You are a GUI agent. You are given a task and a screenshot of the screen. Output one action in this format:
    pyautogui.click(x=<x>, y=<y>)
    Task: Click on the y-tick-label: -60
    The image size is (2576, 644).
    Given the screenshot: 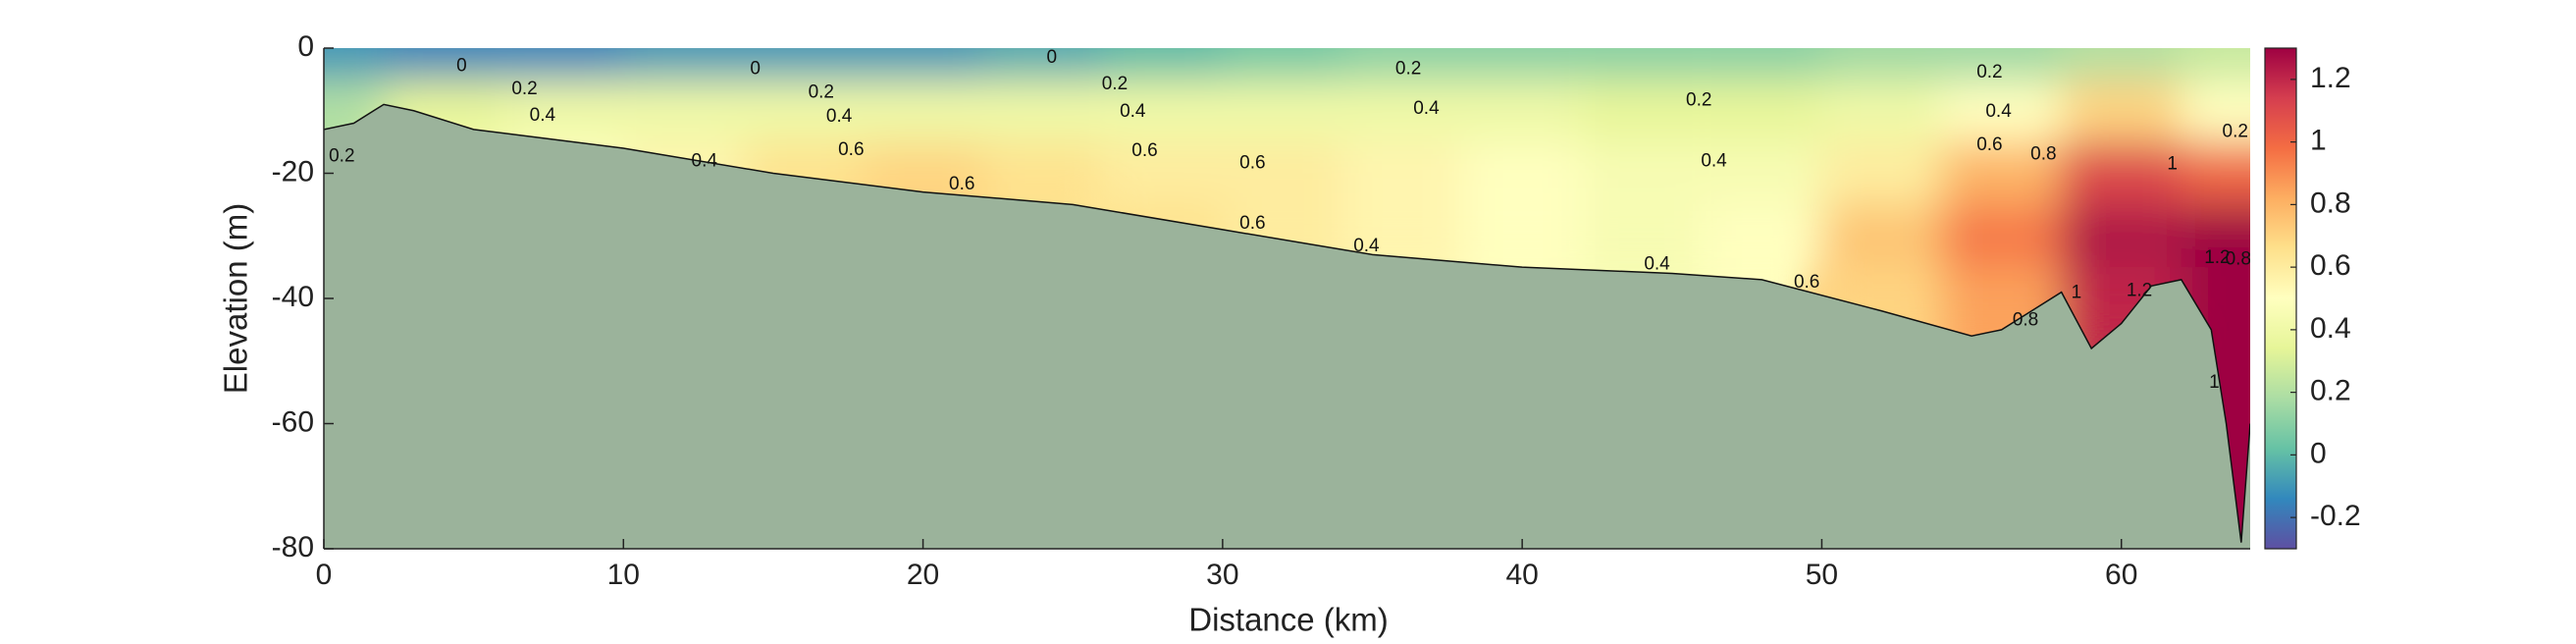 What is the action you would take?
    pyautogui.click(x=293, y=421)
    